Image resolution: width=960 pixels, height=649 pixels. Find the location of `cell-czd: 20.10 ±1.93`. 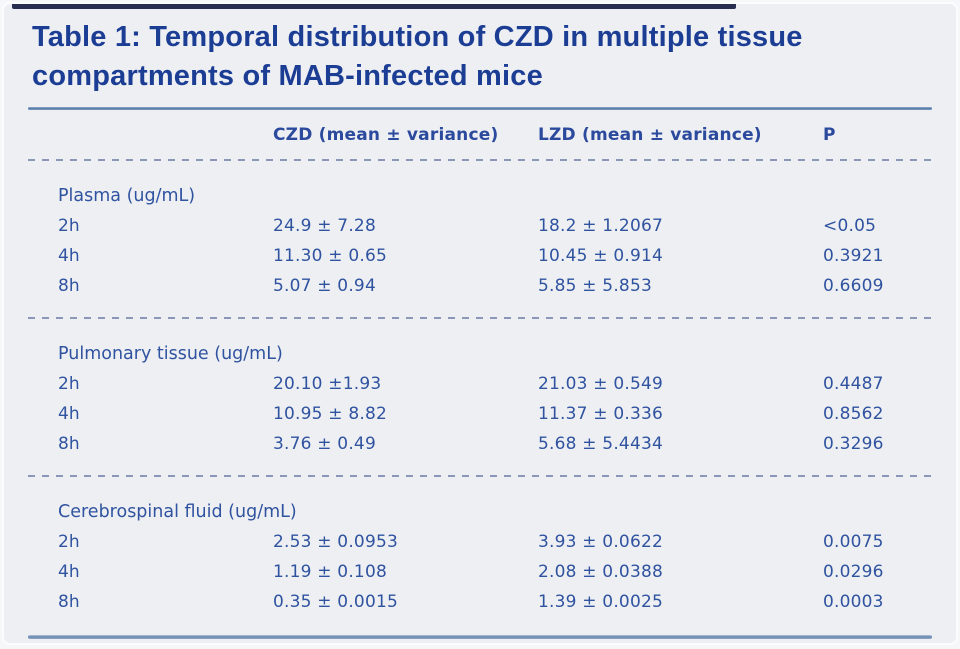

cell-czd: 20.10 ±1.93 is located at coordinates (327, 383).